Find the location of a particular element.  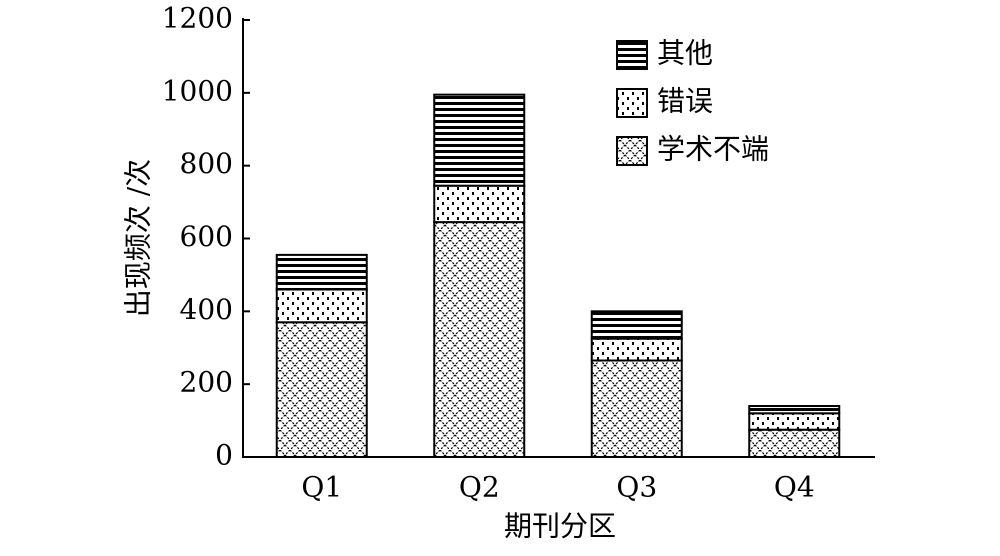

y-tick-label: 800 is located at coordinates (206, 163).